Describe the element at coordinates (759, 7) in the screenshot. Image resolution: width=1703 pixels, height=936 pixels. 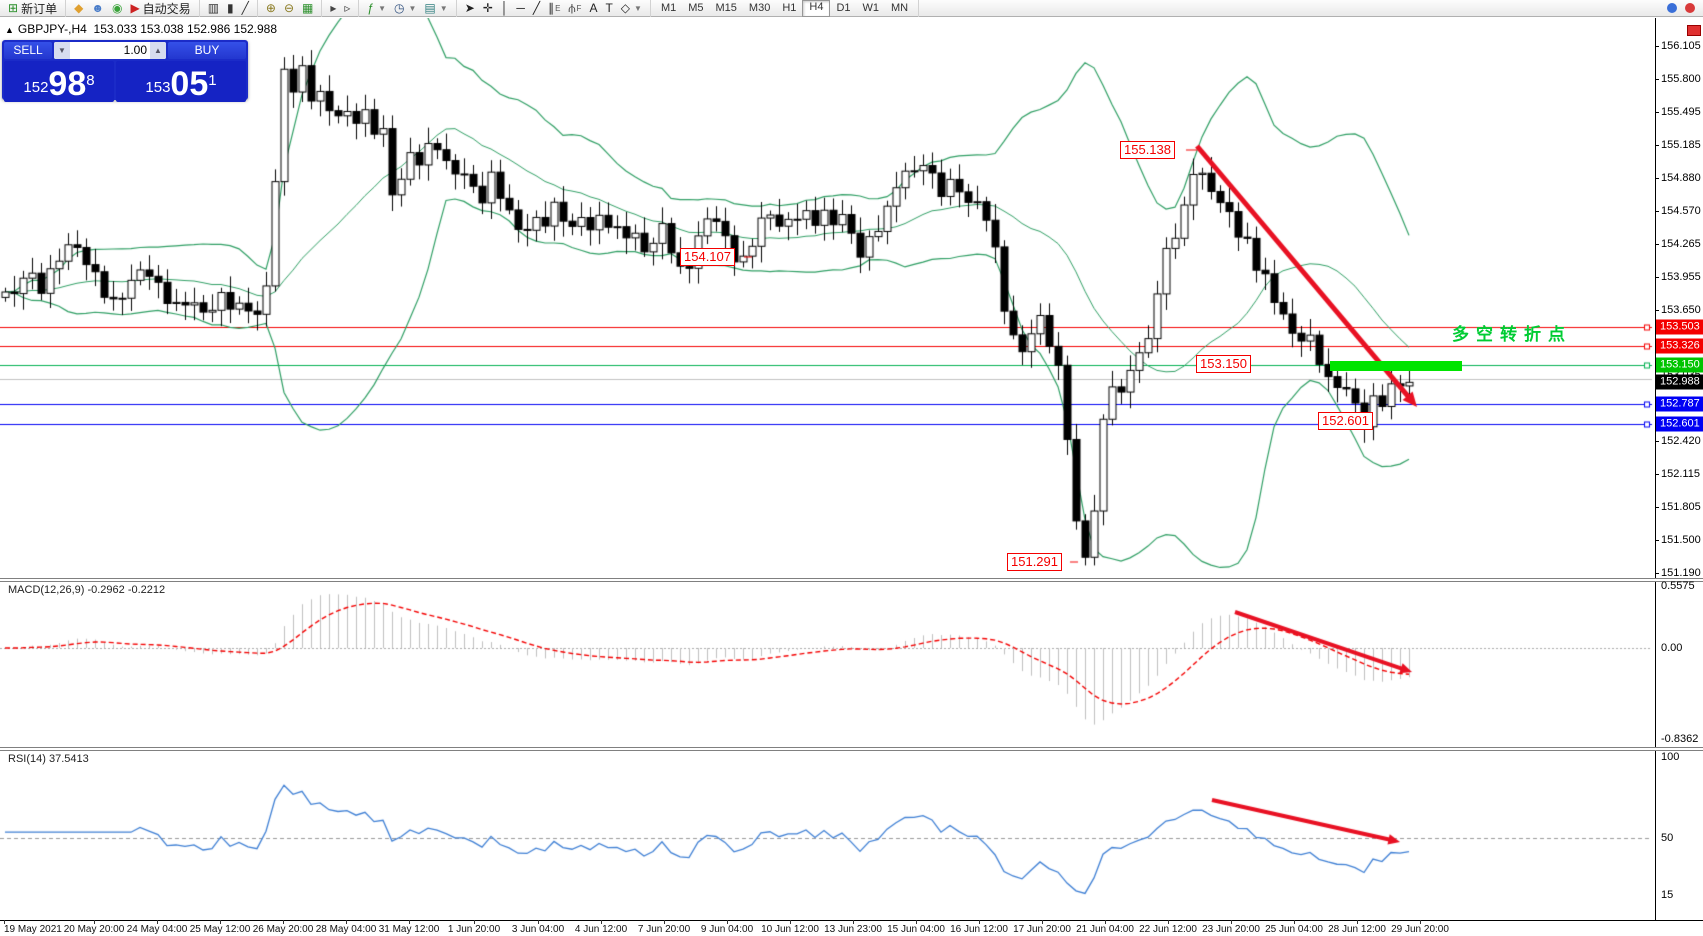
I see `timeframe-m30-button: M30` at that location.